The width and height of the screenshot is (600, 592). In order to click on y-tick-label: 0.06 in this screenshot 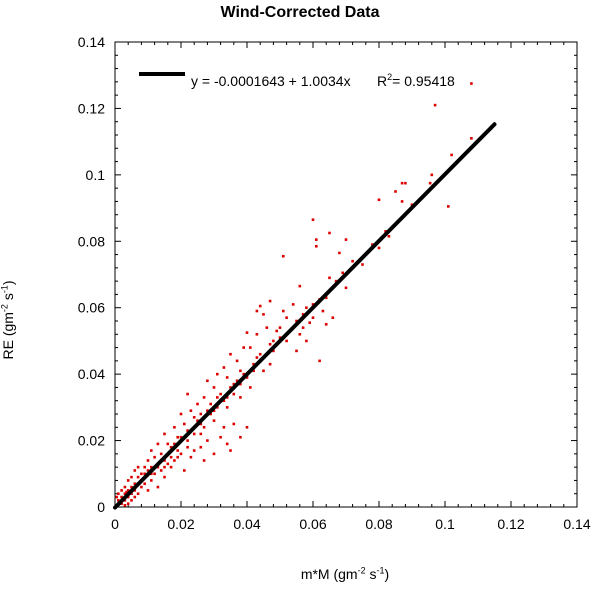, I will do `click(91, 308)`.